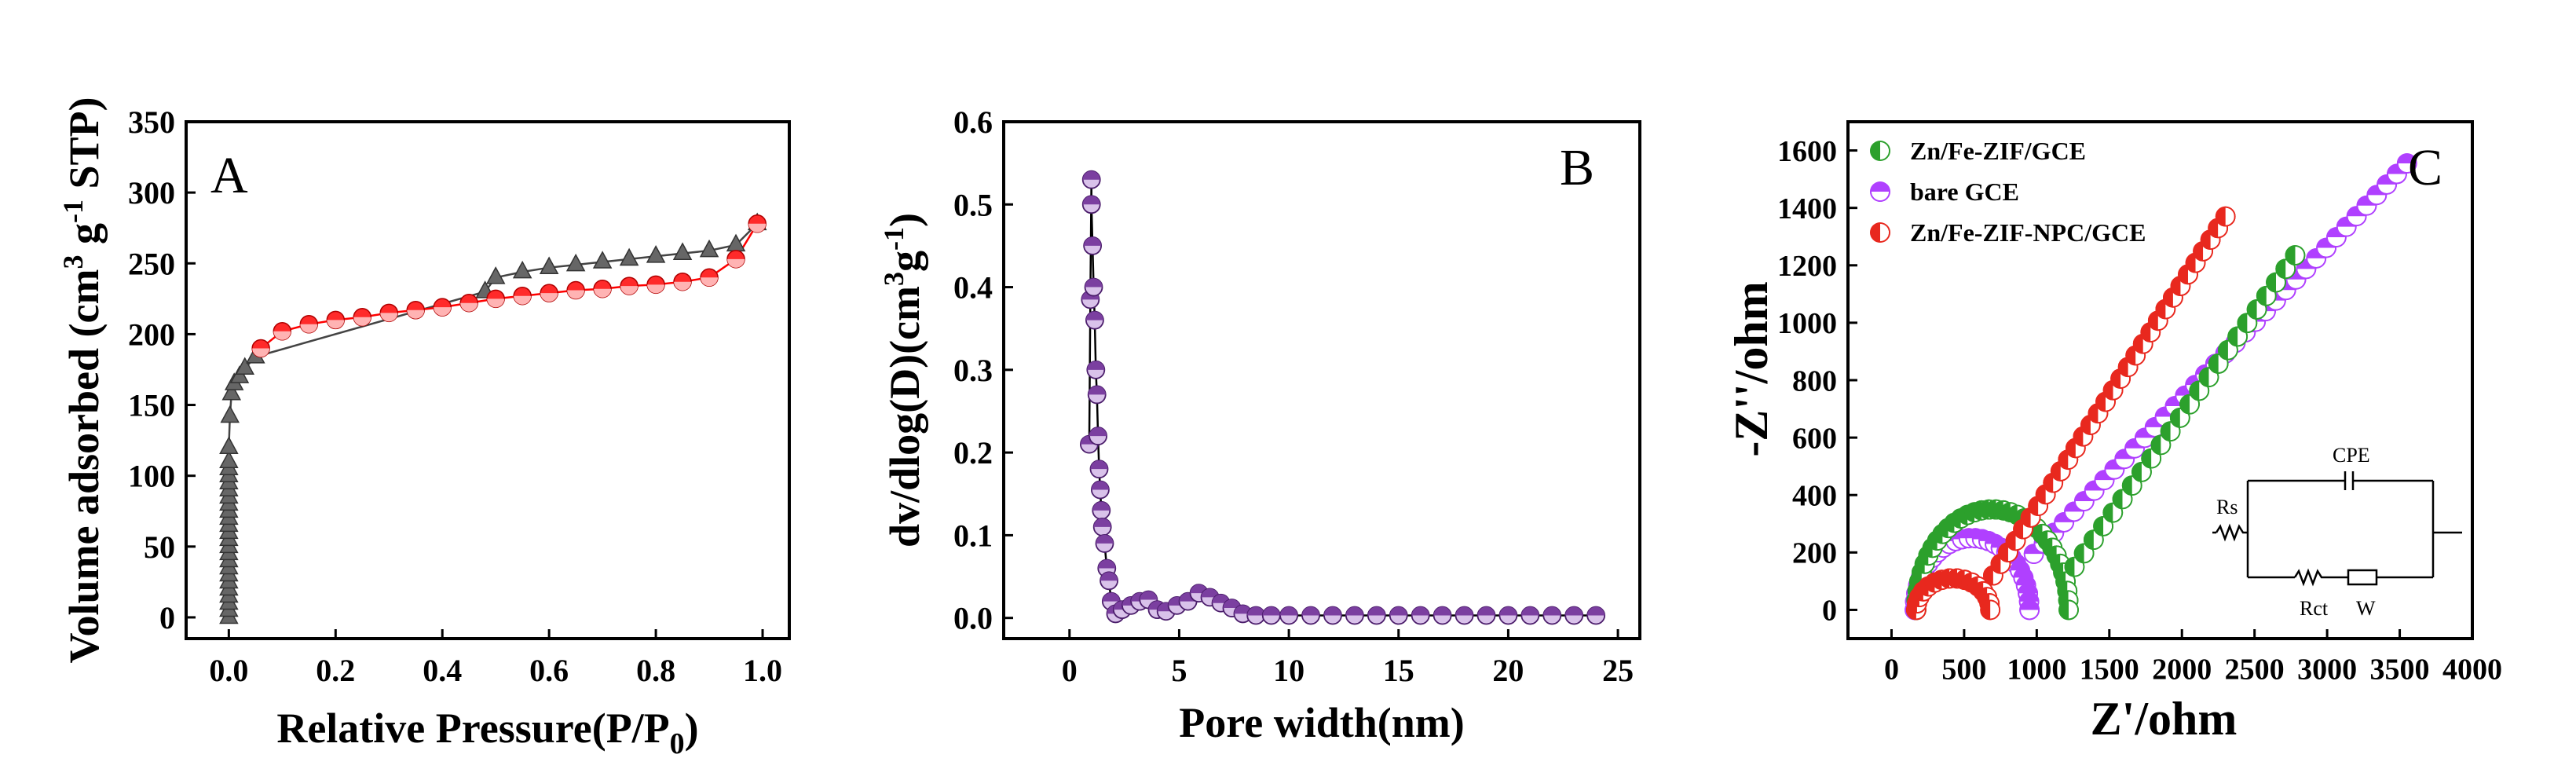 Image resolution: width=2576 pixels, height=780 pixels. Describe the element at coordinates (335, 670) in the screenshot. I see `panel-a-x-tick-label: 0.2` at that location.